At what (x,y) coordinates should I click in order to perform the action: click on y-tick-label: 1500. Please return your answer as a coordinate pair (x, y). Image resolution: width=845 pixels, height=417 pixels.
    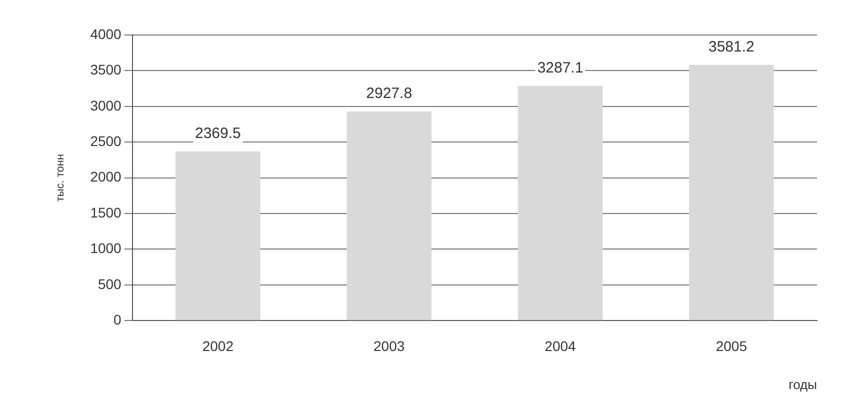
    Looking at the image, I should click on (106, 212).